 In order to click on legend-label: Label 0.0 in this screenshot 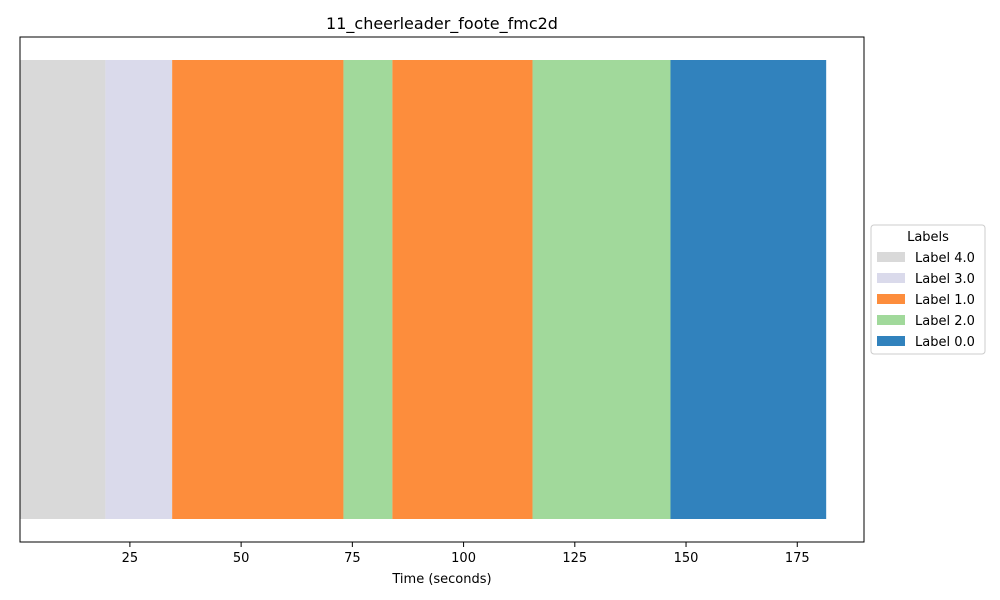, I will do `click(945, 342)`.